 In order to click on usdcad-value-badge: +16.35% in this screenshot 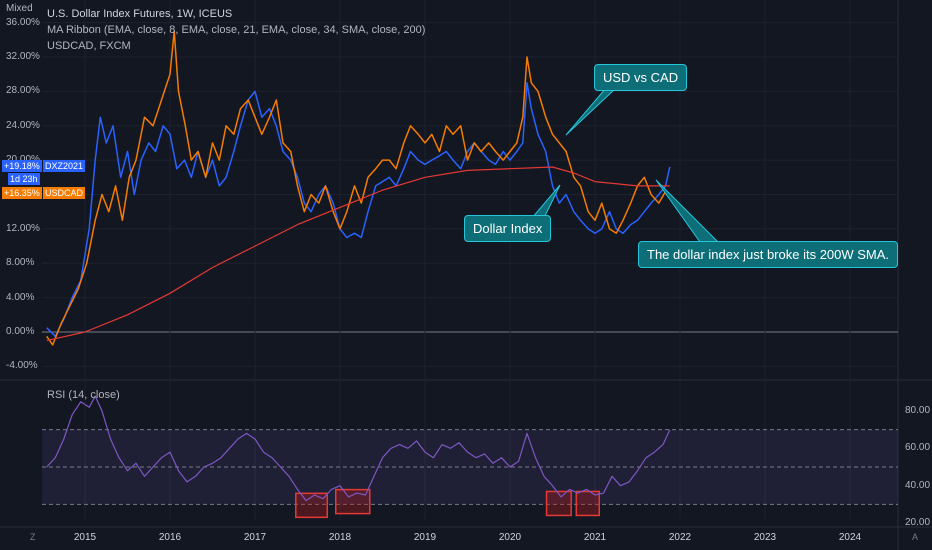, I will do `click(22, 193)`.